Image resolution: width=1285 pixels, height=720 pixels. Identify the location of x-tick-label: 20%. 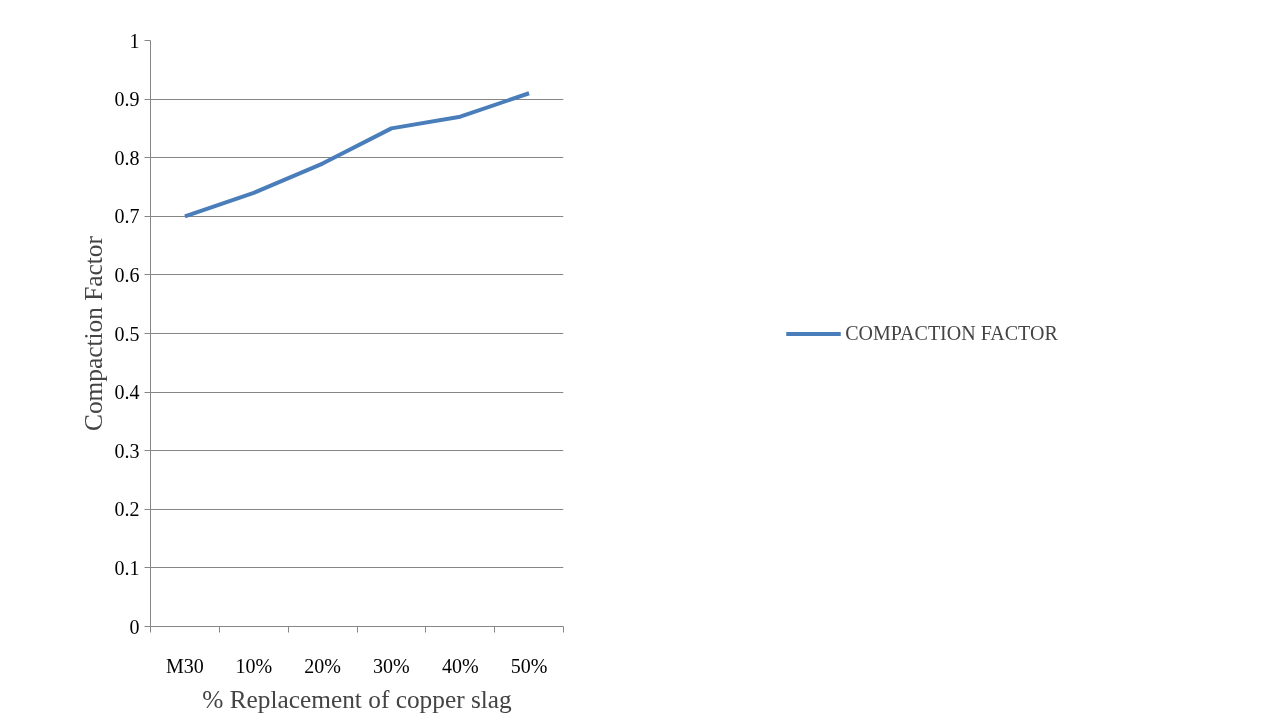
(322, 665).